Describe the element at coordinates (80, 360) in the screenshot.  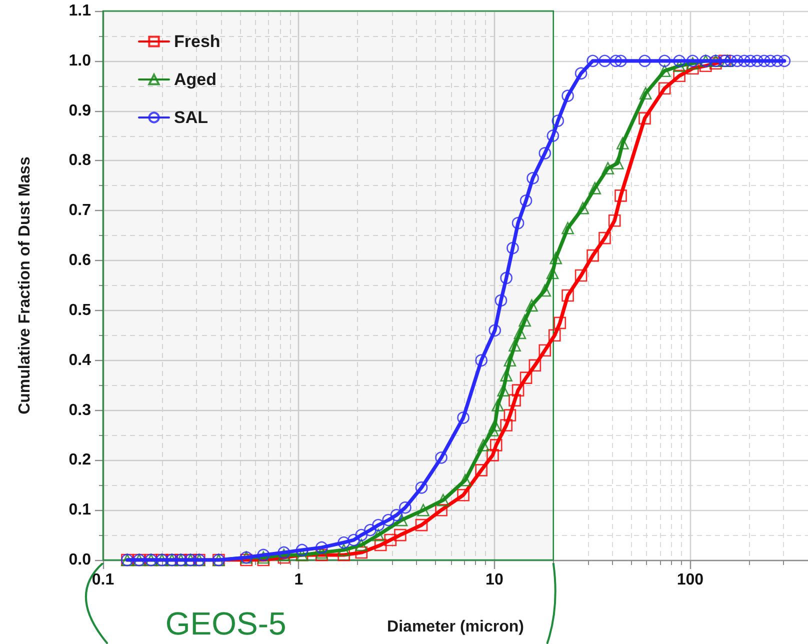
I see `y-tick-label: 0.4` at that location.